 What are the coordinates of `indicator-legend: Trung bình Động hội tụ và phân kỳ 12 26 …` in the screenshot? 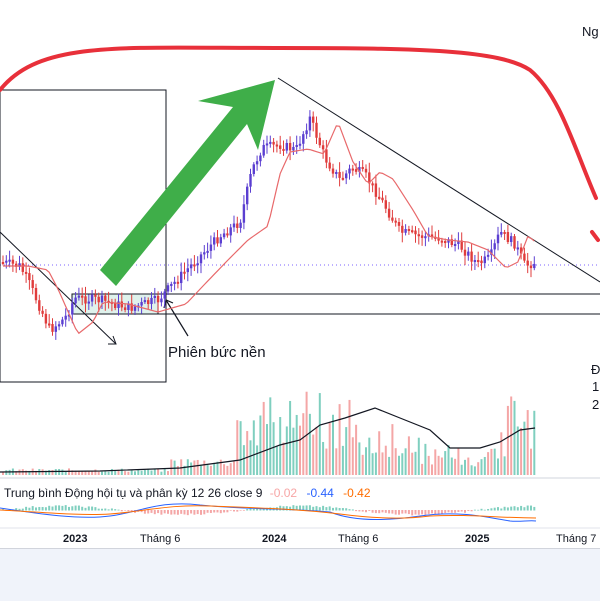 It's located at (187, 493).